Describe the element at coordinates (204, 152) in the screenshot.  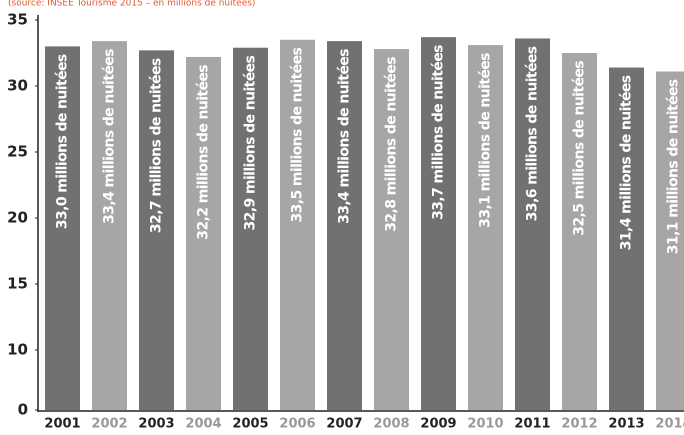
I see `value-label: 32,2 millions de nuitées` at that location.